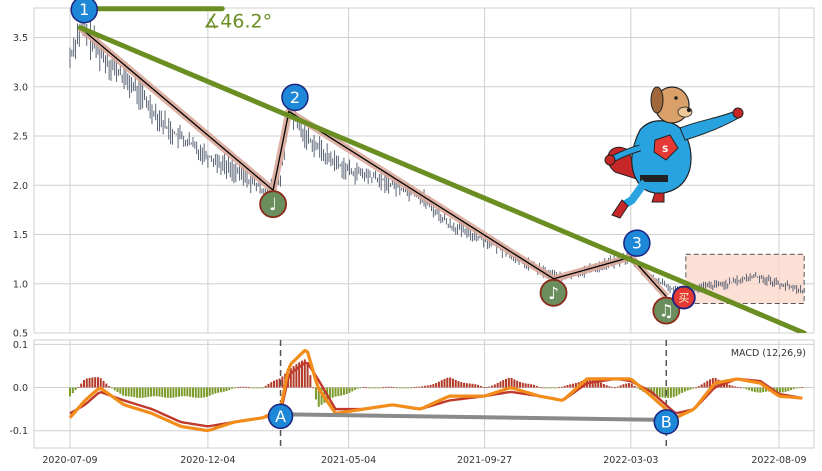 The image size is (822, 471). Describe the element at coordinates (18, 388) in the screenshot. I see `macd-y-ticks: 0.1 0.0 -0.1` at that location.